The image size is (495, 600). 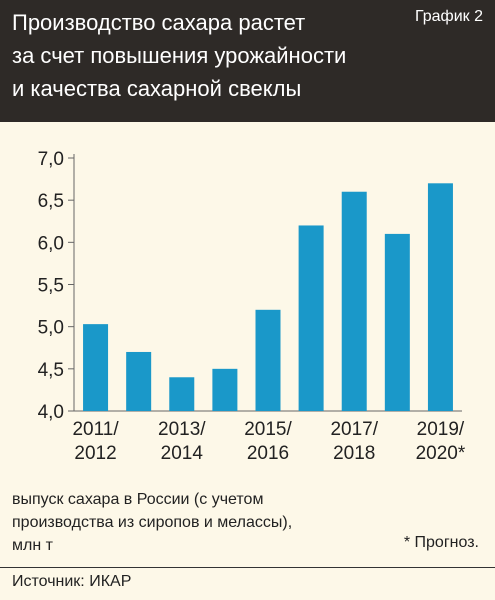 What do you see at coordinates (159, 22) in the screenshot?
I see `title-line-1: Производство сахара растет` at bounding box center [159, 22].